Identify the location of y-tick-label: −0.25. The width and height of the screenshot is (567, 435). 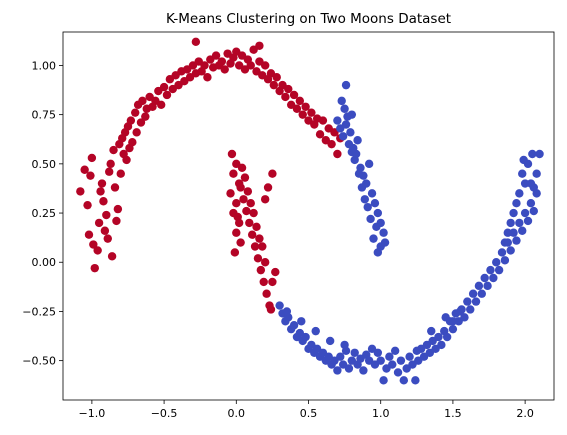
(39, 311).